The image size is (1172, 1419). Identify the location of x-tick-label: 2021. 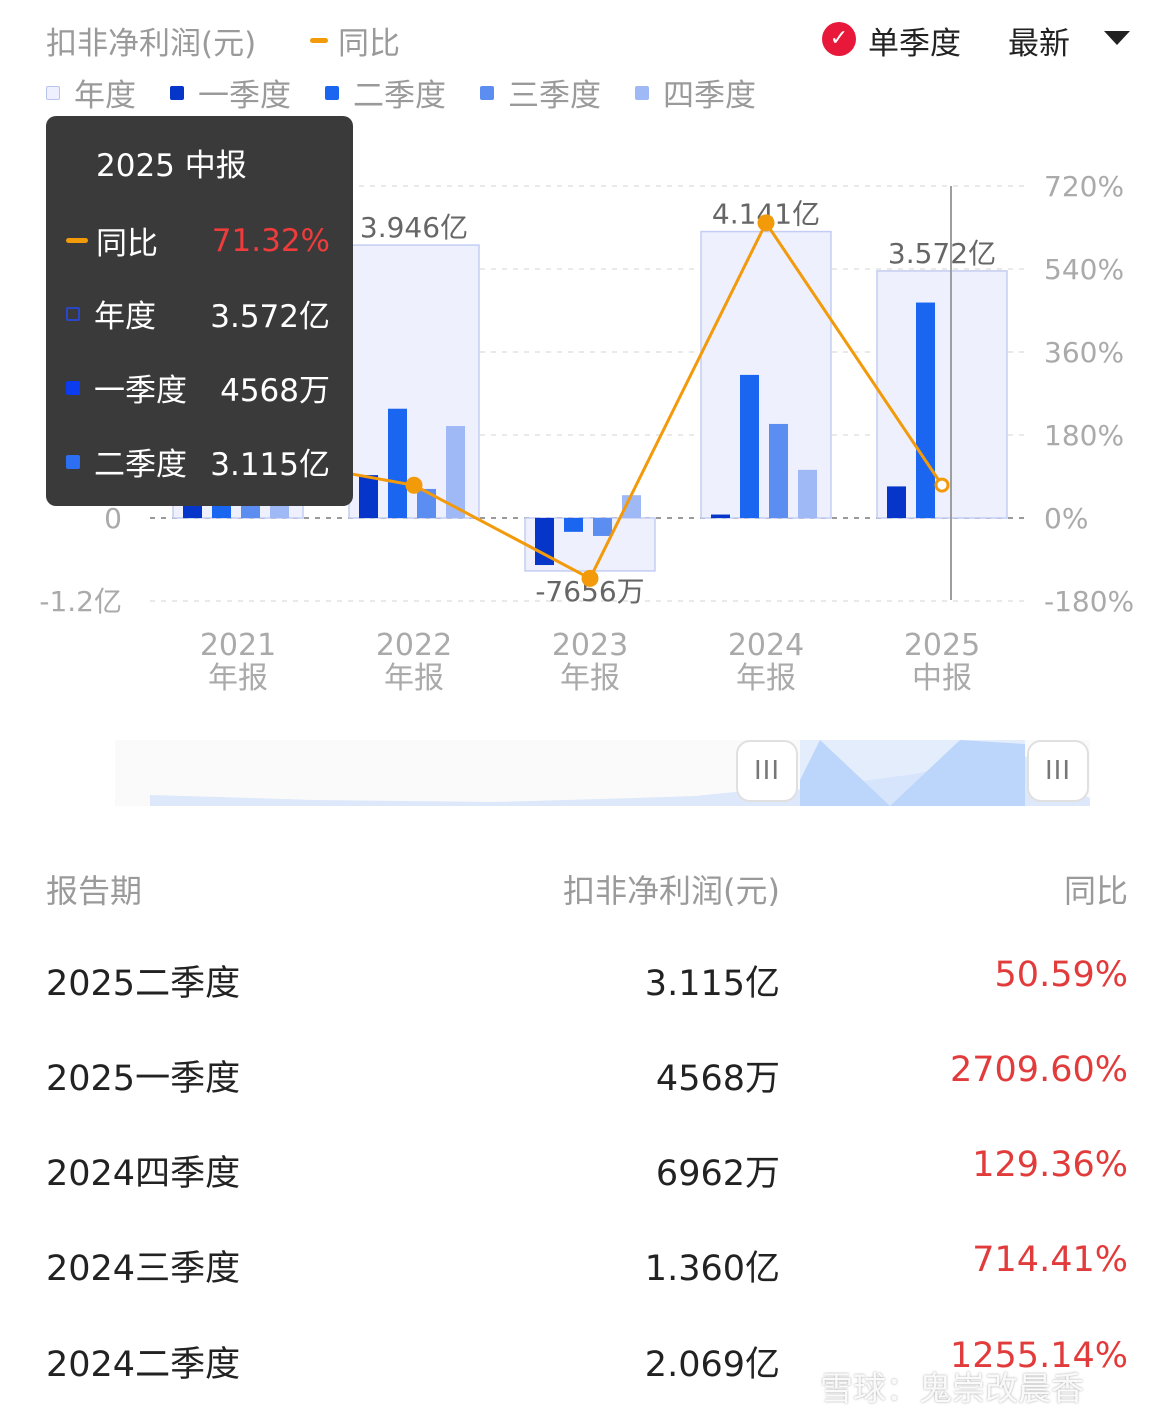
(238, 645).